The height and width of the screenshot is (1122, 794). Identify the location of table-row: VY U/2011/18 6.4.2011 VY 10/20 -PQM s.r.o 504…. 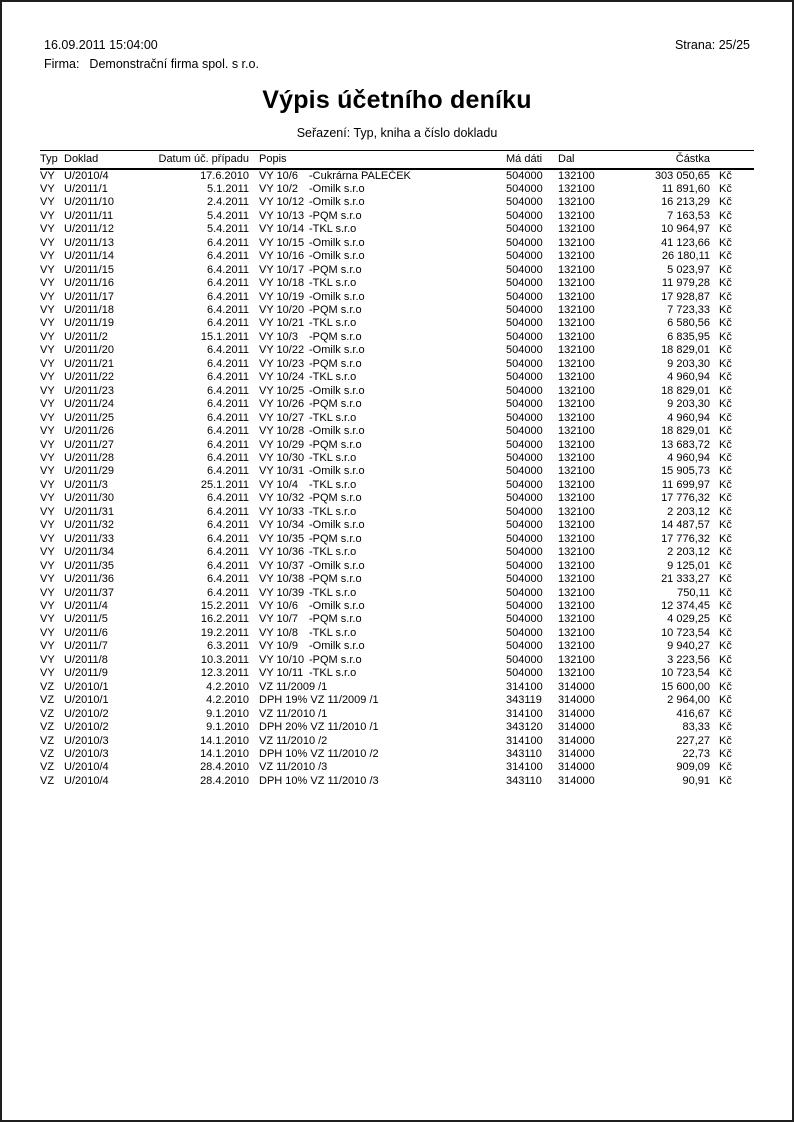
(397, 310).